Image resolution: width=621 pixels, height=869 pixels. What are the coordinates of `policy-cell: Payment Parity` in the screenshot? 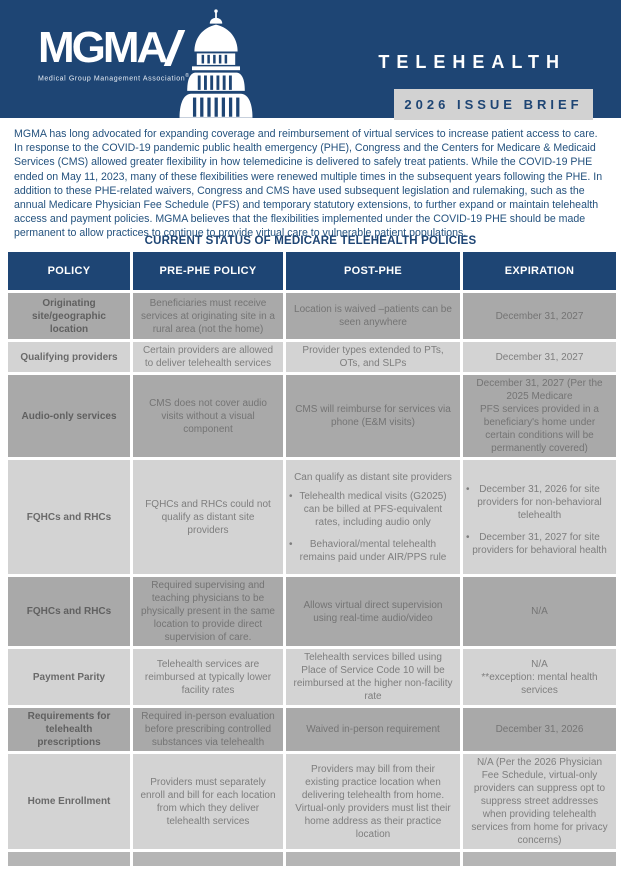 It's located at (69, 677).